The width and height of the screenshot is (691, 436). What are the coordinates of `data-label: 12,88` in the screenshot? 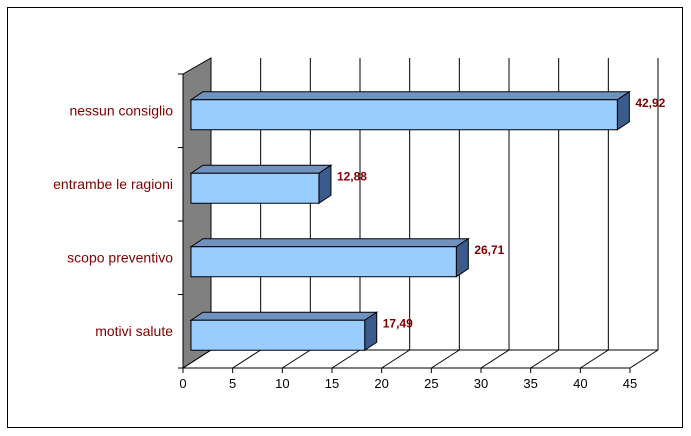 It's located at (352, 176).